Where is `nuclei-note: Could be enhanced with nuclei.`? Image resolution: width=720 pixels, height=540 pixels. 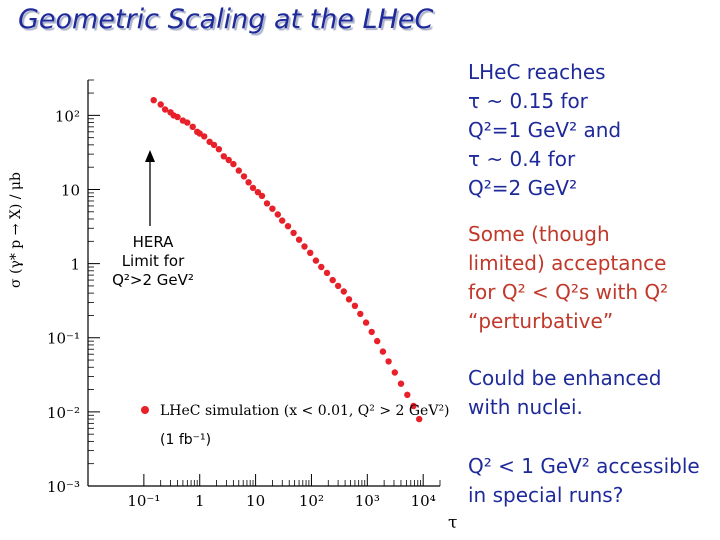
nuclei-note: Could be enhanced with nuclei. is located at coordinates (564, 393).